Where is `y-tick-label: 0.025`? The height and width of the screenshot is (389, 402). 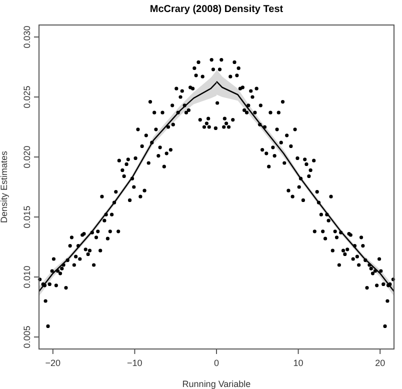
y-tick-label: 0.025 is located at coordinates (27, 97).